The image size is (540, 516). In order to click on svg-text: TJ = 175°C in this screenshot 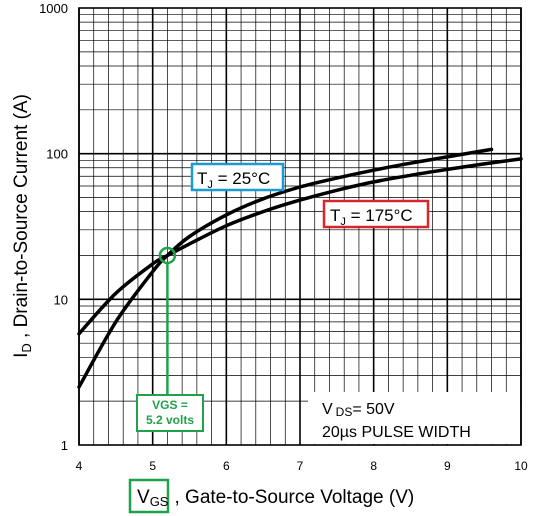, I will do `click(371, 217)`.